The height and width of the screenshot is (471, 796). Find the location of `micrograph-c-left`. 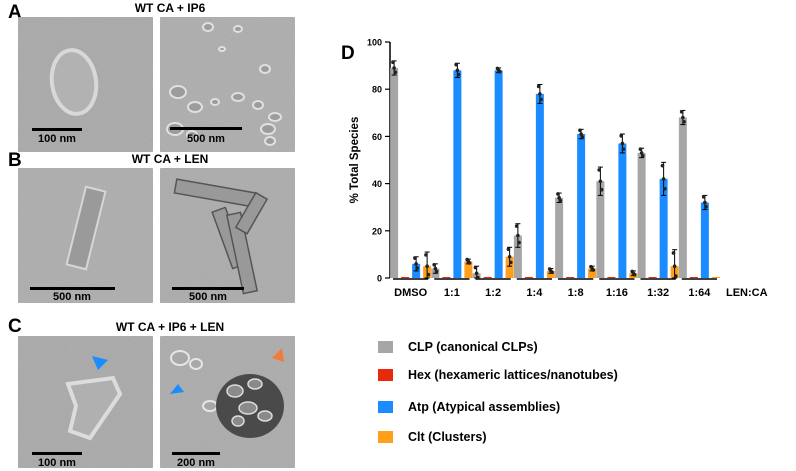

micrograph-c-left is located at coordinates (85, 402).